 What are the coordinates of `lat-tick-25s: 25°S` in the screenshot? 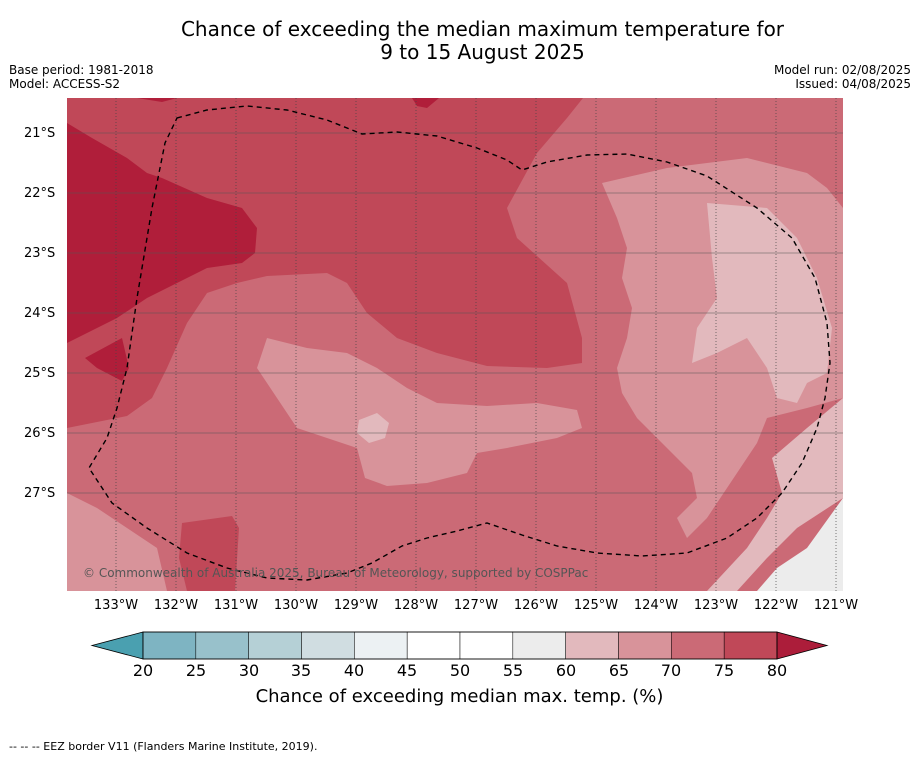 It's located at (40, 373).